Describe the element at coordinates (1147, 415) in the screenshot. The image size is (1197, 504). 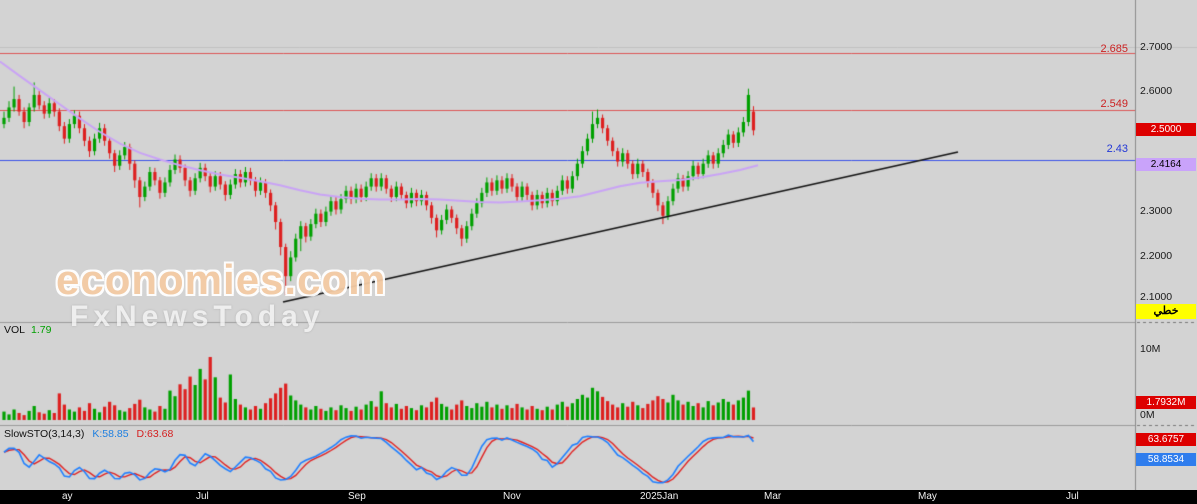
I see `volume-tick-0m: 0M` at that location.